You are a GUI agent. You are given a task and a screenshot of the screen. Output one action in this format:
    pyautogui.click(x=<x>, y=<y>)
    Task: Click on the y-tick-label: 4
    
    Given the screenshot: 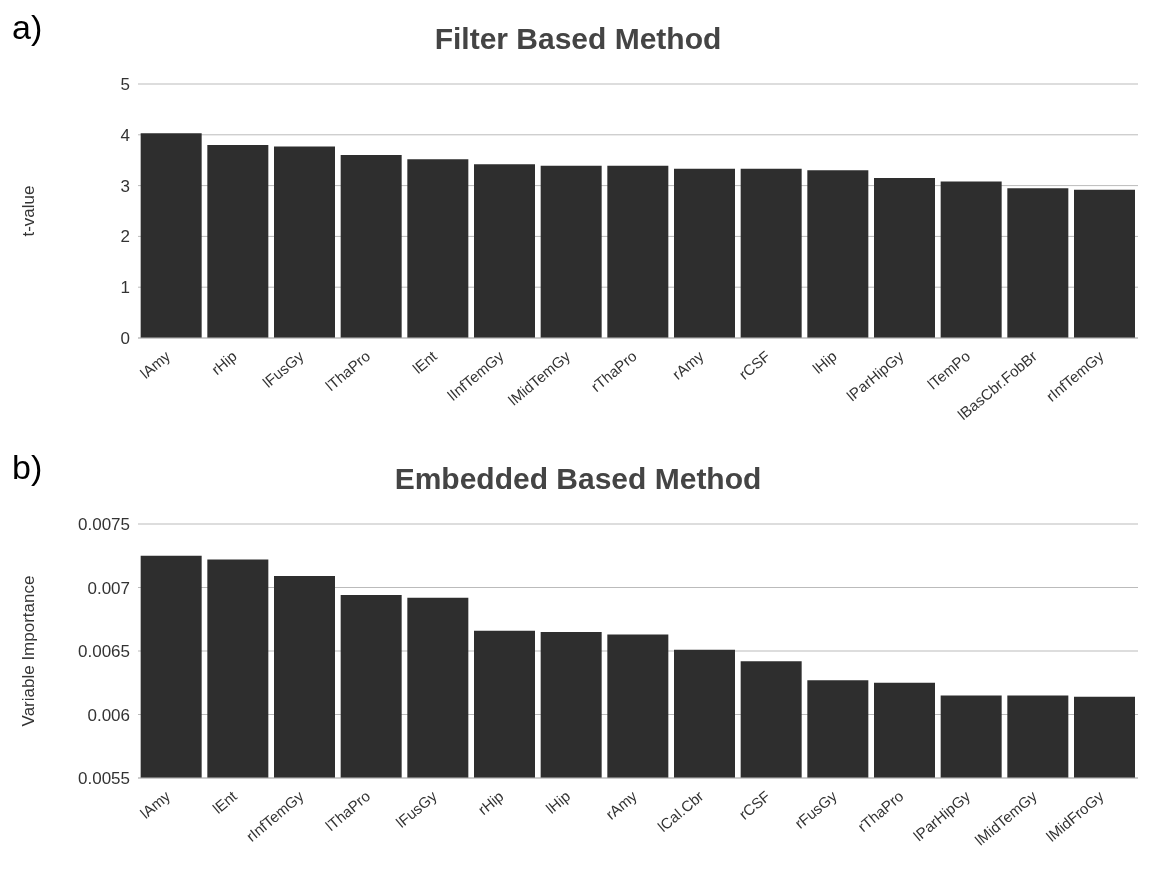 What is the action you would take?
    pyautogui.click(x=125, y=135)
    